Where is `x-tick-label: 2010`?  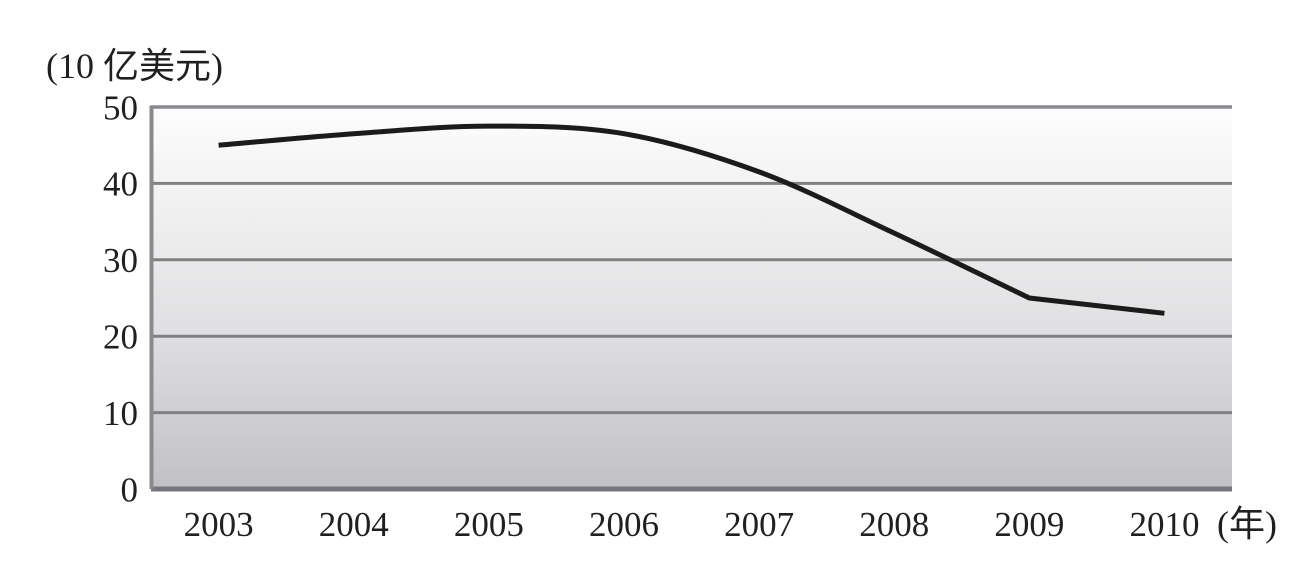
x-tick-label: 2010 is located at coordinates (1164, 524).